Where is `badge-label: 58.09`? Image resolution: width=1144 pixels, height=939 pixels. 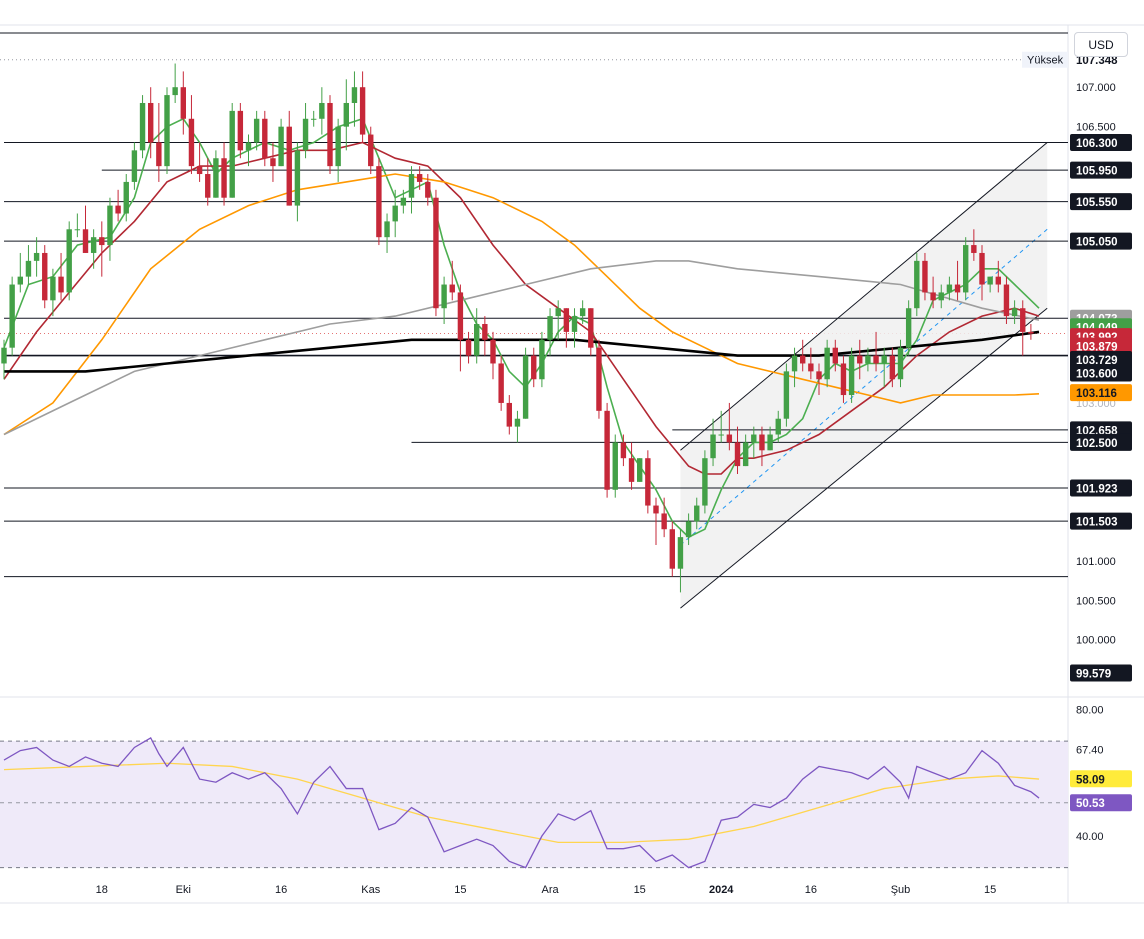
badge-label: 58.09 is located at coordinates (1090, 780).